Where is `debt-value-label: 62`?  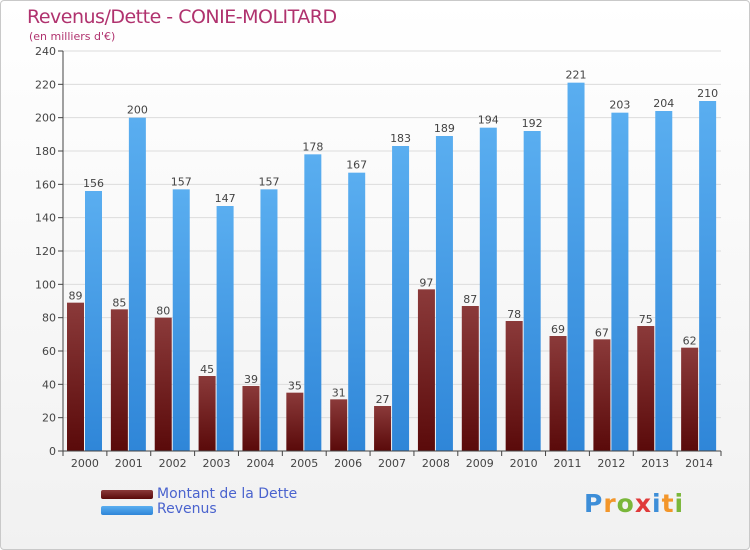
debt-value-label: 62 is located at coordinates (690, 341).